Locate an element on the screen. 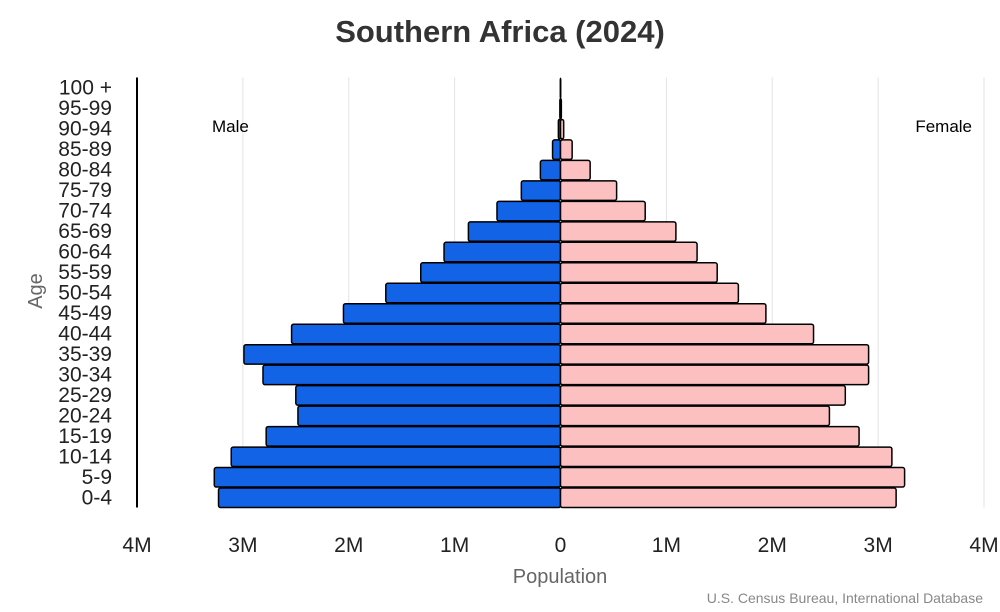 The height and width of the screenshot is (612, 1000). y-tick-label: 35-39 is located at coordinates (85, 354).